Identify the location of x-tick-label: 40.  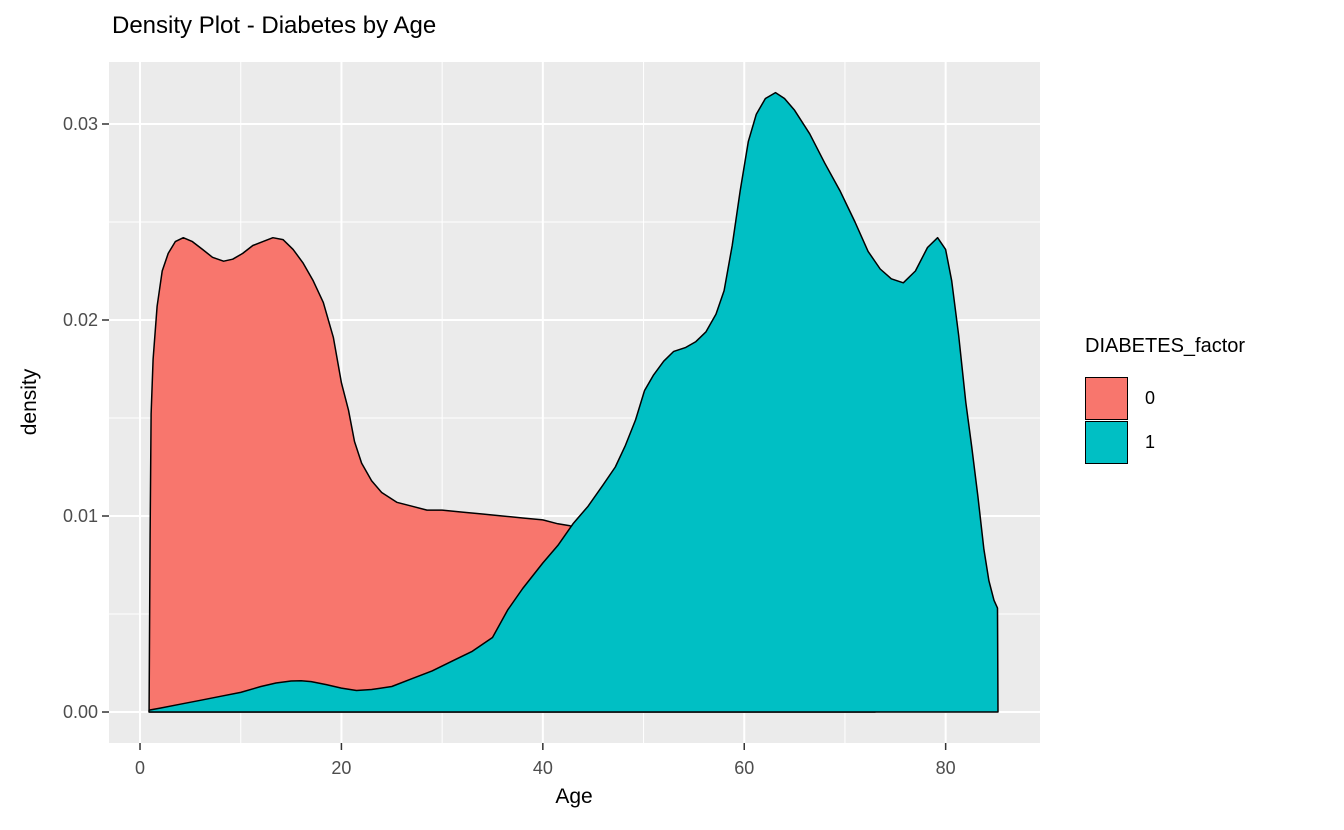
(543, 768).